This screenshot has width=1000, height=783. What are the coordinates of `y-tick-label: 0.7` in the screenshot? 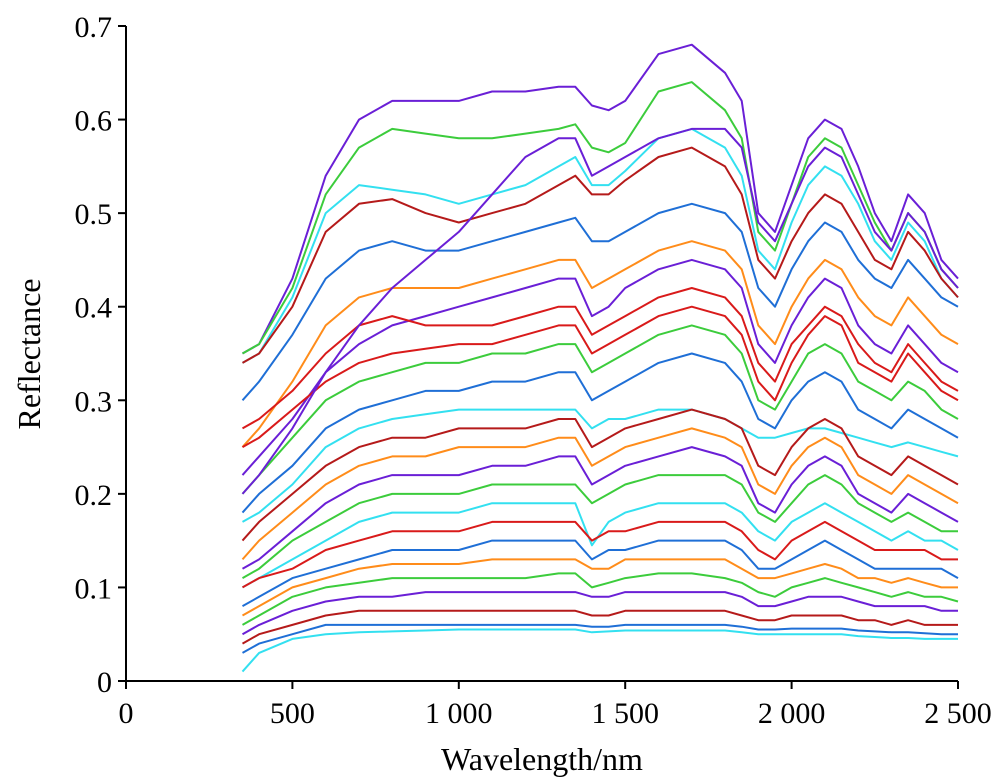 It's located at (94, 27).